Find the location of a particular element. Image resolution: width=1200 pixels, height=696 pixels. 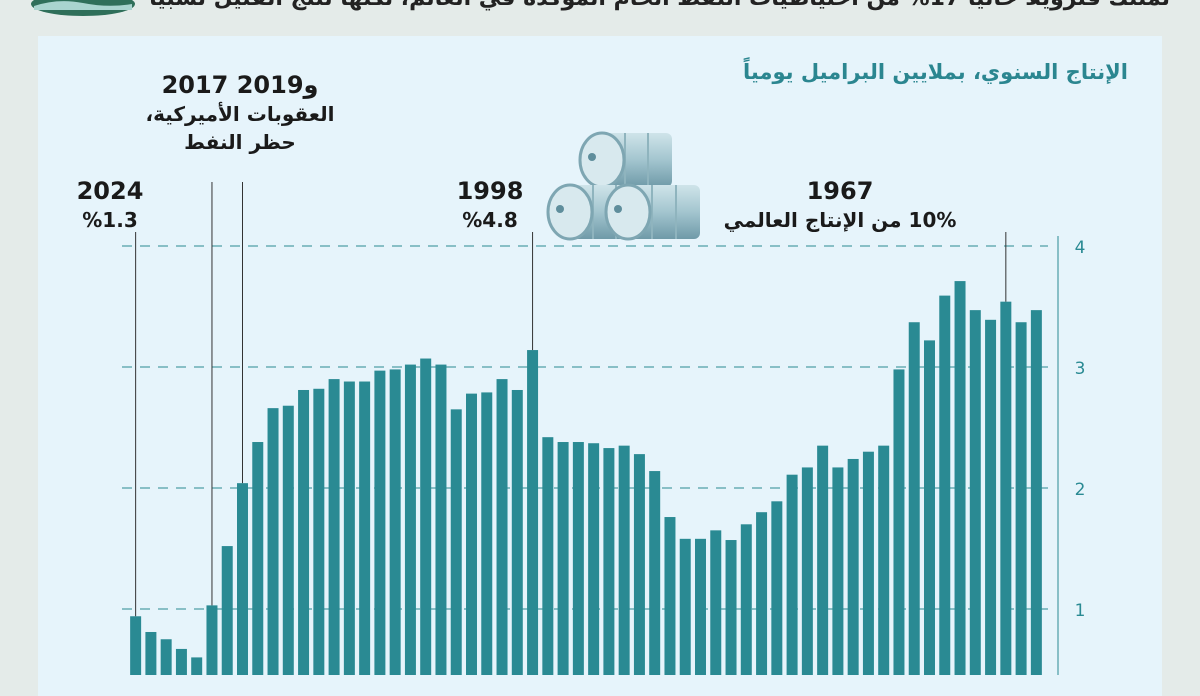

annotation-text-2024: %1.3 is located at coordinates (110, 220).